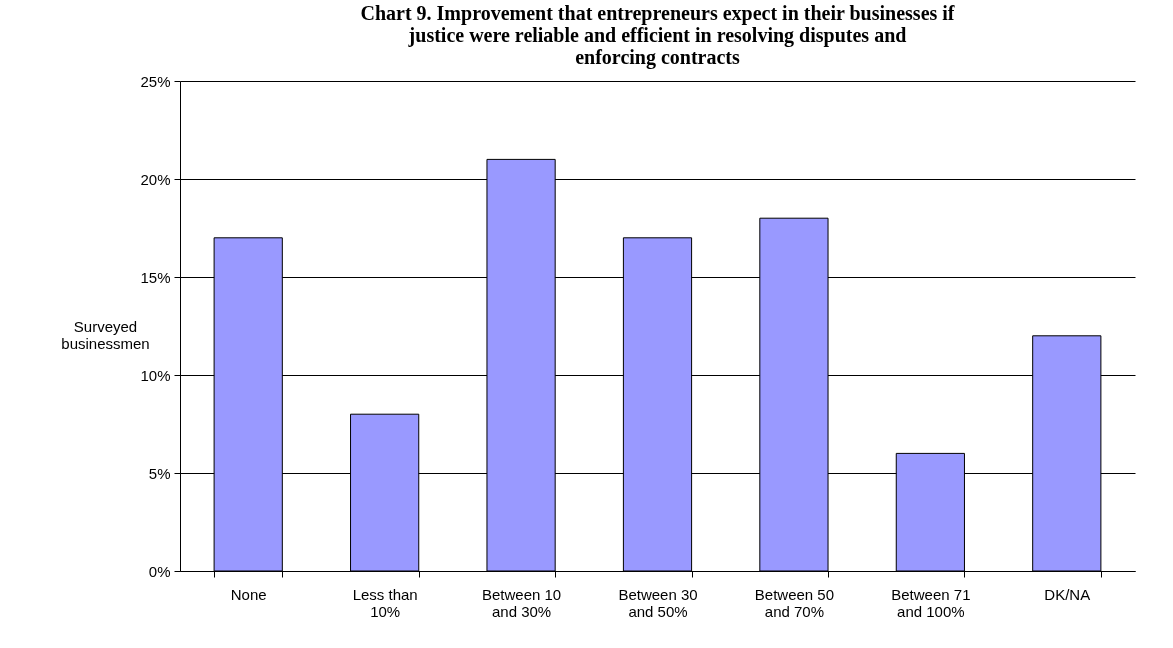 Image resolution: width=1173 pixels, height=648 pixels. What do you see at coordinates (1067, 594) in the screenshot?
I see `x-tick-label: DK/NA` at bounding box center [1067, 594].